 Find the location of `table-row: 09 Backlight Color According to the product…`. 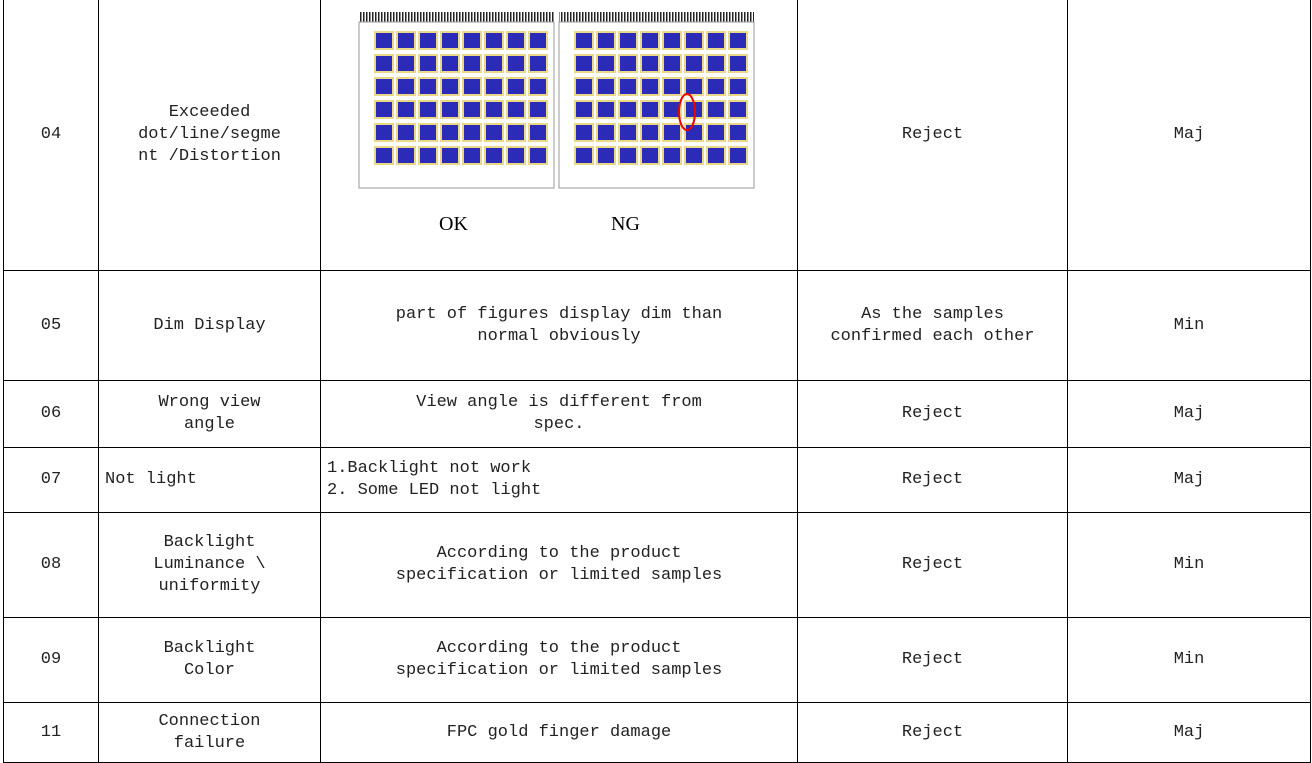

table-row: 09 Backlight Color According to the product… is located at coordinates (657, 660).